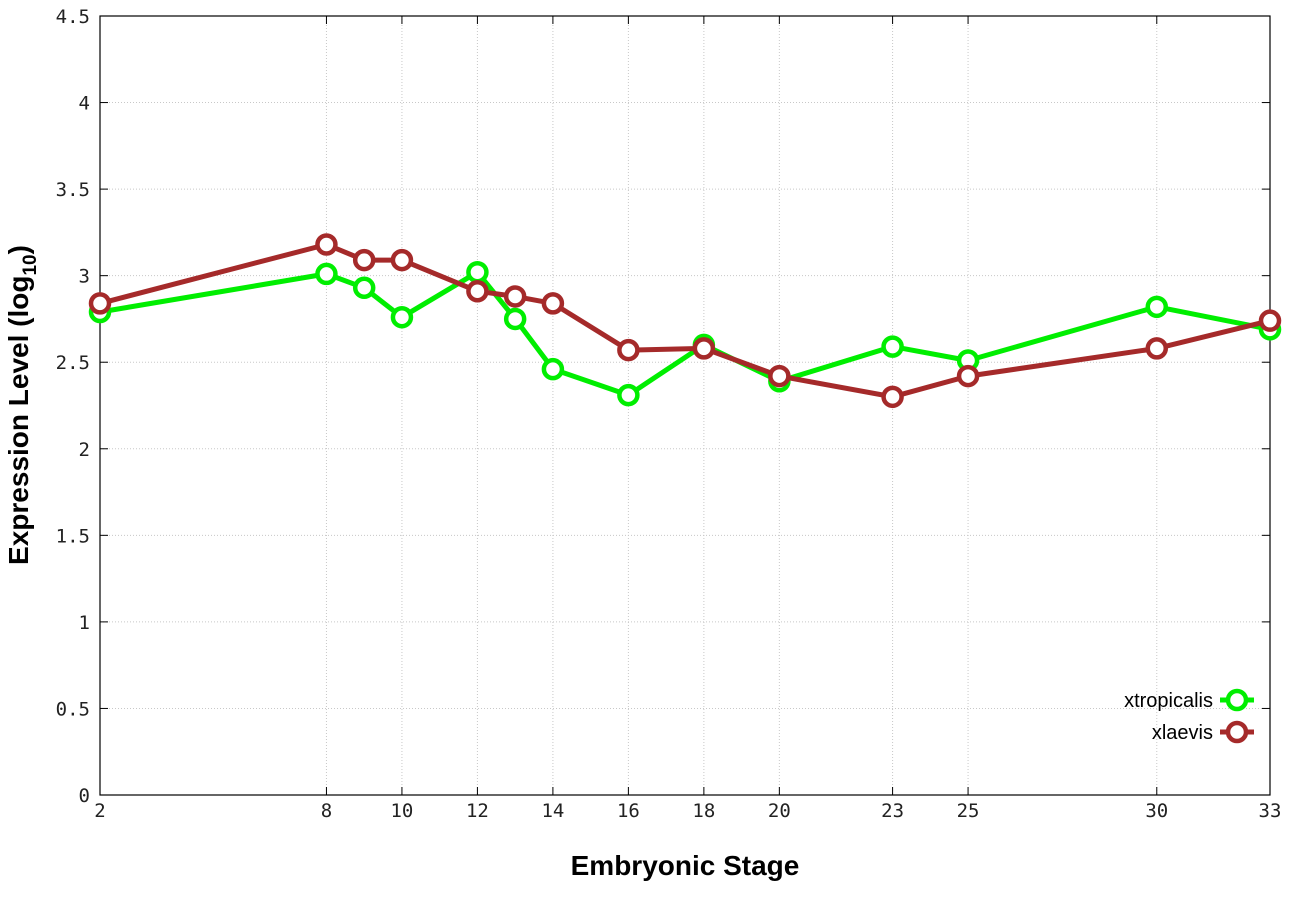 The width and height of the screenshot is (1296, 907). I want to click on x-axis-tick-labels: 2 8 10 12 14 16 18 20 23 25 30 33, so click(687, 811).